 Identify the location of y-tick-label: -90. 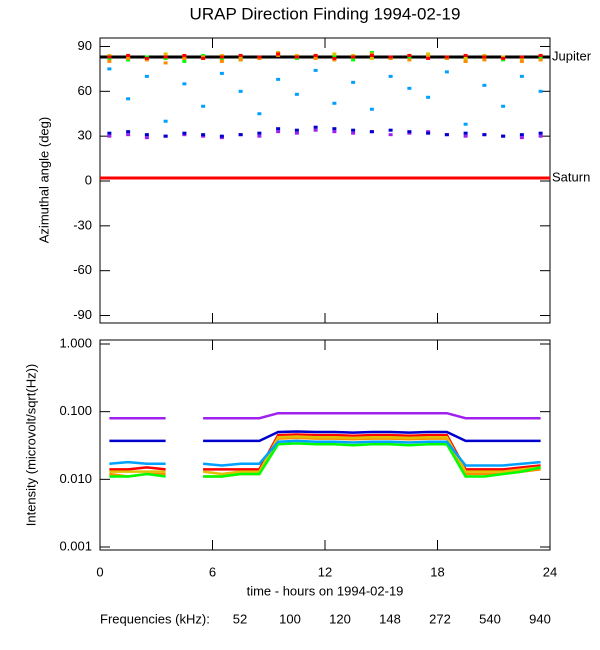
(82, 314).